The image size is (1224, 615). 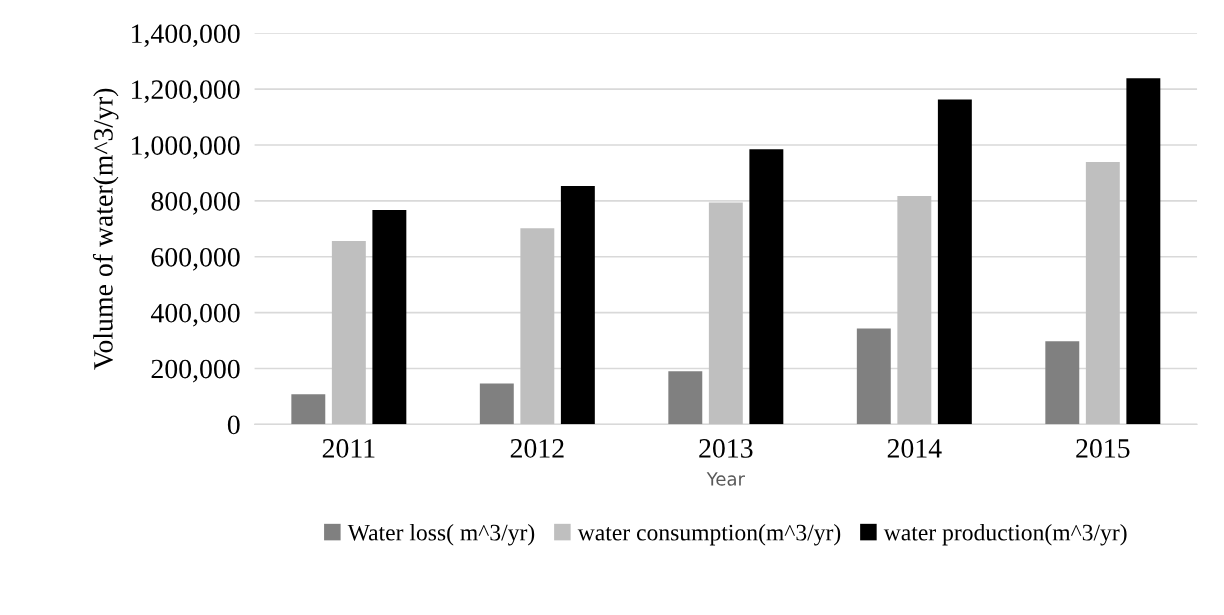 What do you see at coordinates (195, 371) in the screenshot?
I see `y-tick-label: 200,000` at bounding box center [195, 371].